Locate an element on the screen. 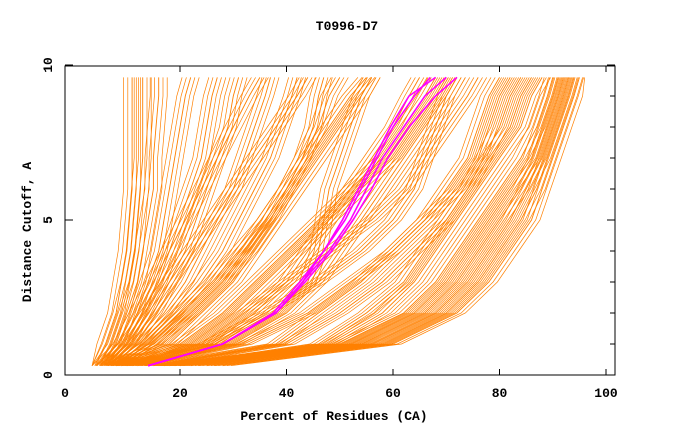 The width and height of the screenshot is (680, 440). x-tick-label: 20 is located at coordinates (180, 393).